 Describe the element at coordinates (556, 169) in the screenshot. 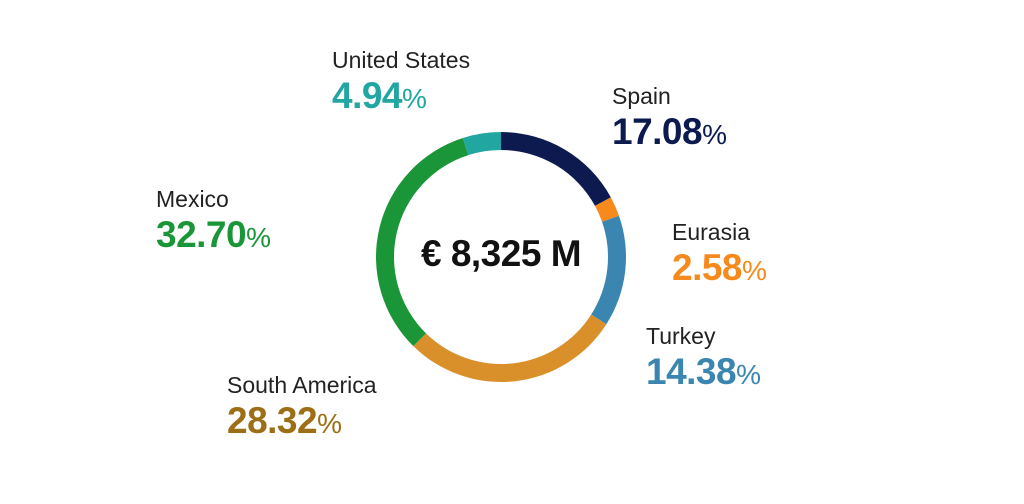

I see `slice-spain` at that location.